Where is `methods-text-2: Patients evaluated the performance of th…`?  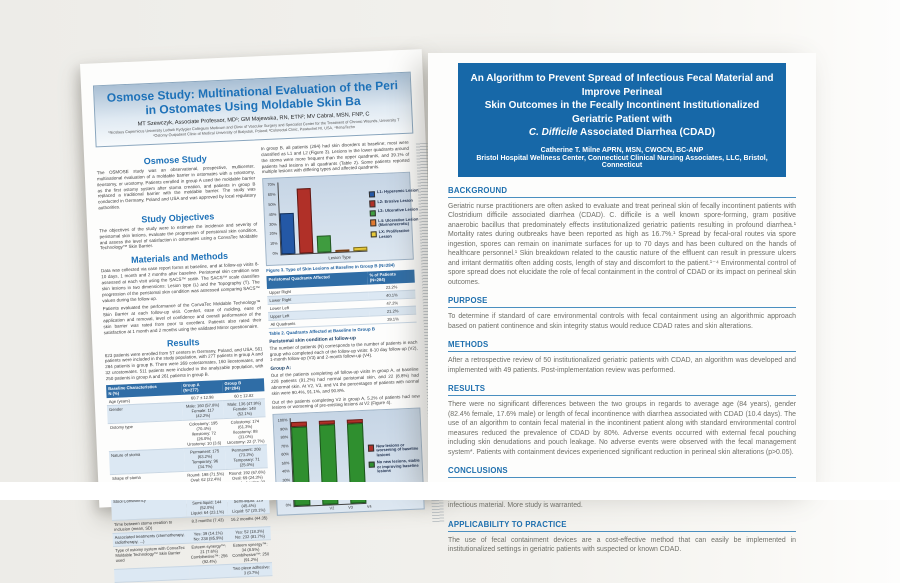 methods-text-2: Patients evaluated the performance of th… is located at coordinates (182, 317).